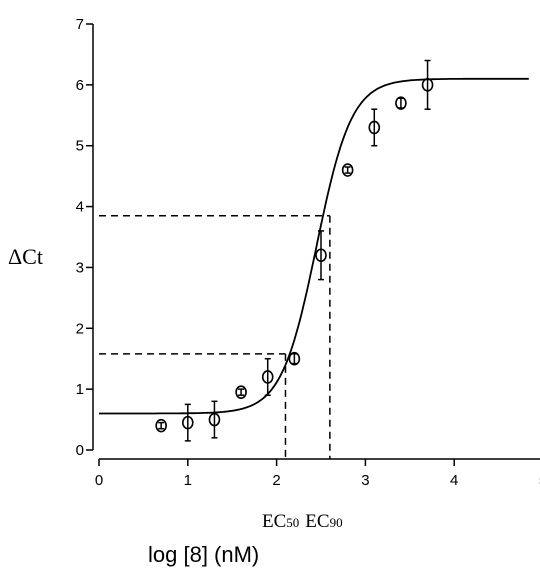 Image resolution: width=540 pixels, height=575 pixels. Describe the element at coordinates (274, 521) in the screenshot. I see `ec50-label: EC` at that location.